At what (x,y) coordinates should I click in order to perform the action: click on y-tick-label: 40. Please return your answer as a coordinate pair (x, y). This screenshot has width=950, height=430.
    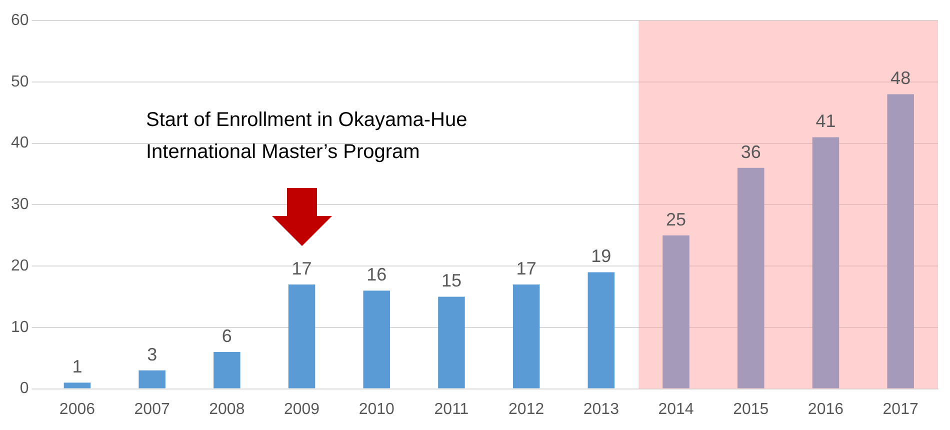
    Looking at the image, I should click on (20, 143).